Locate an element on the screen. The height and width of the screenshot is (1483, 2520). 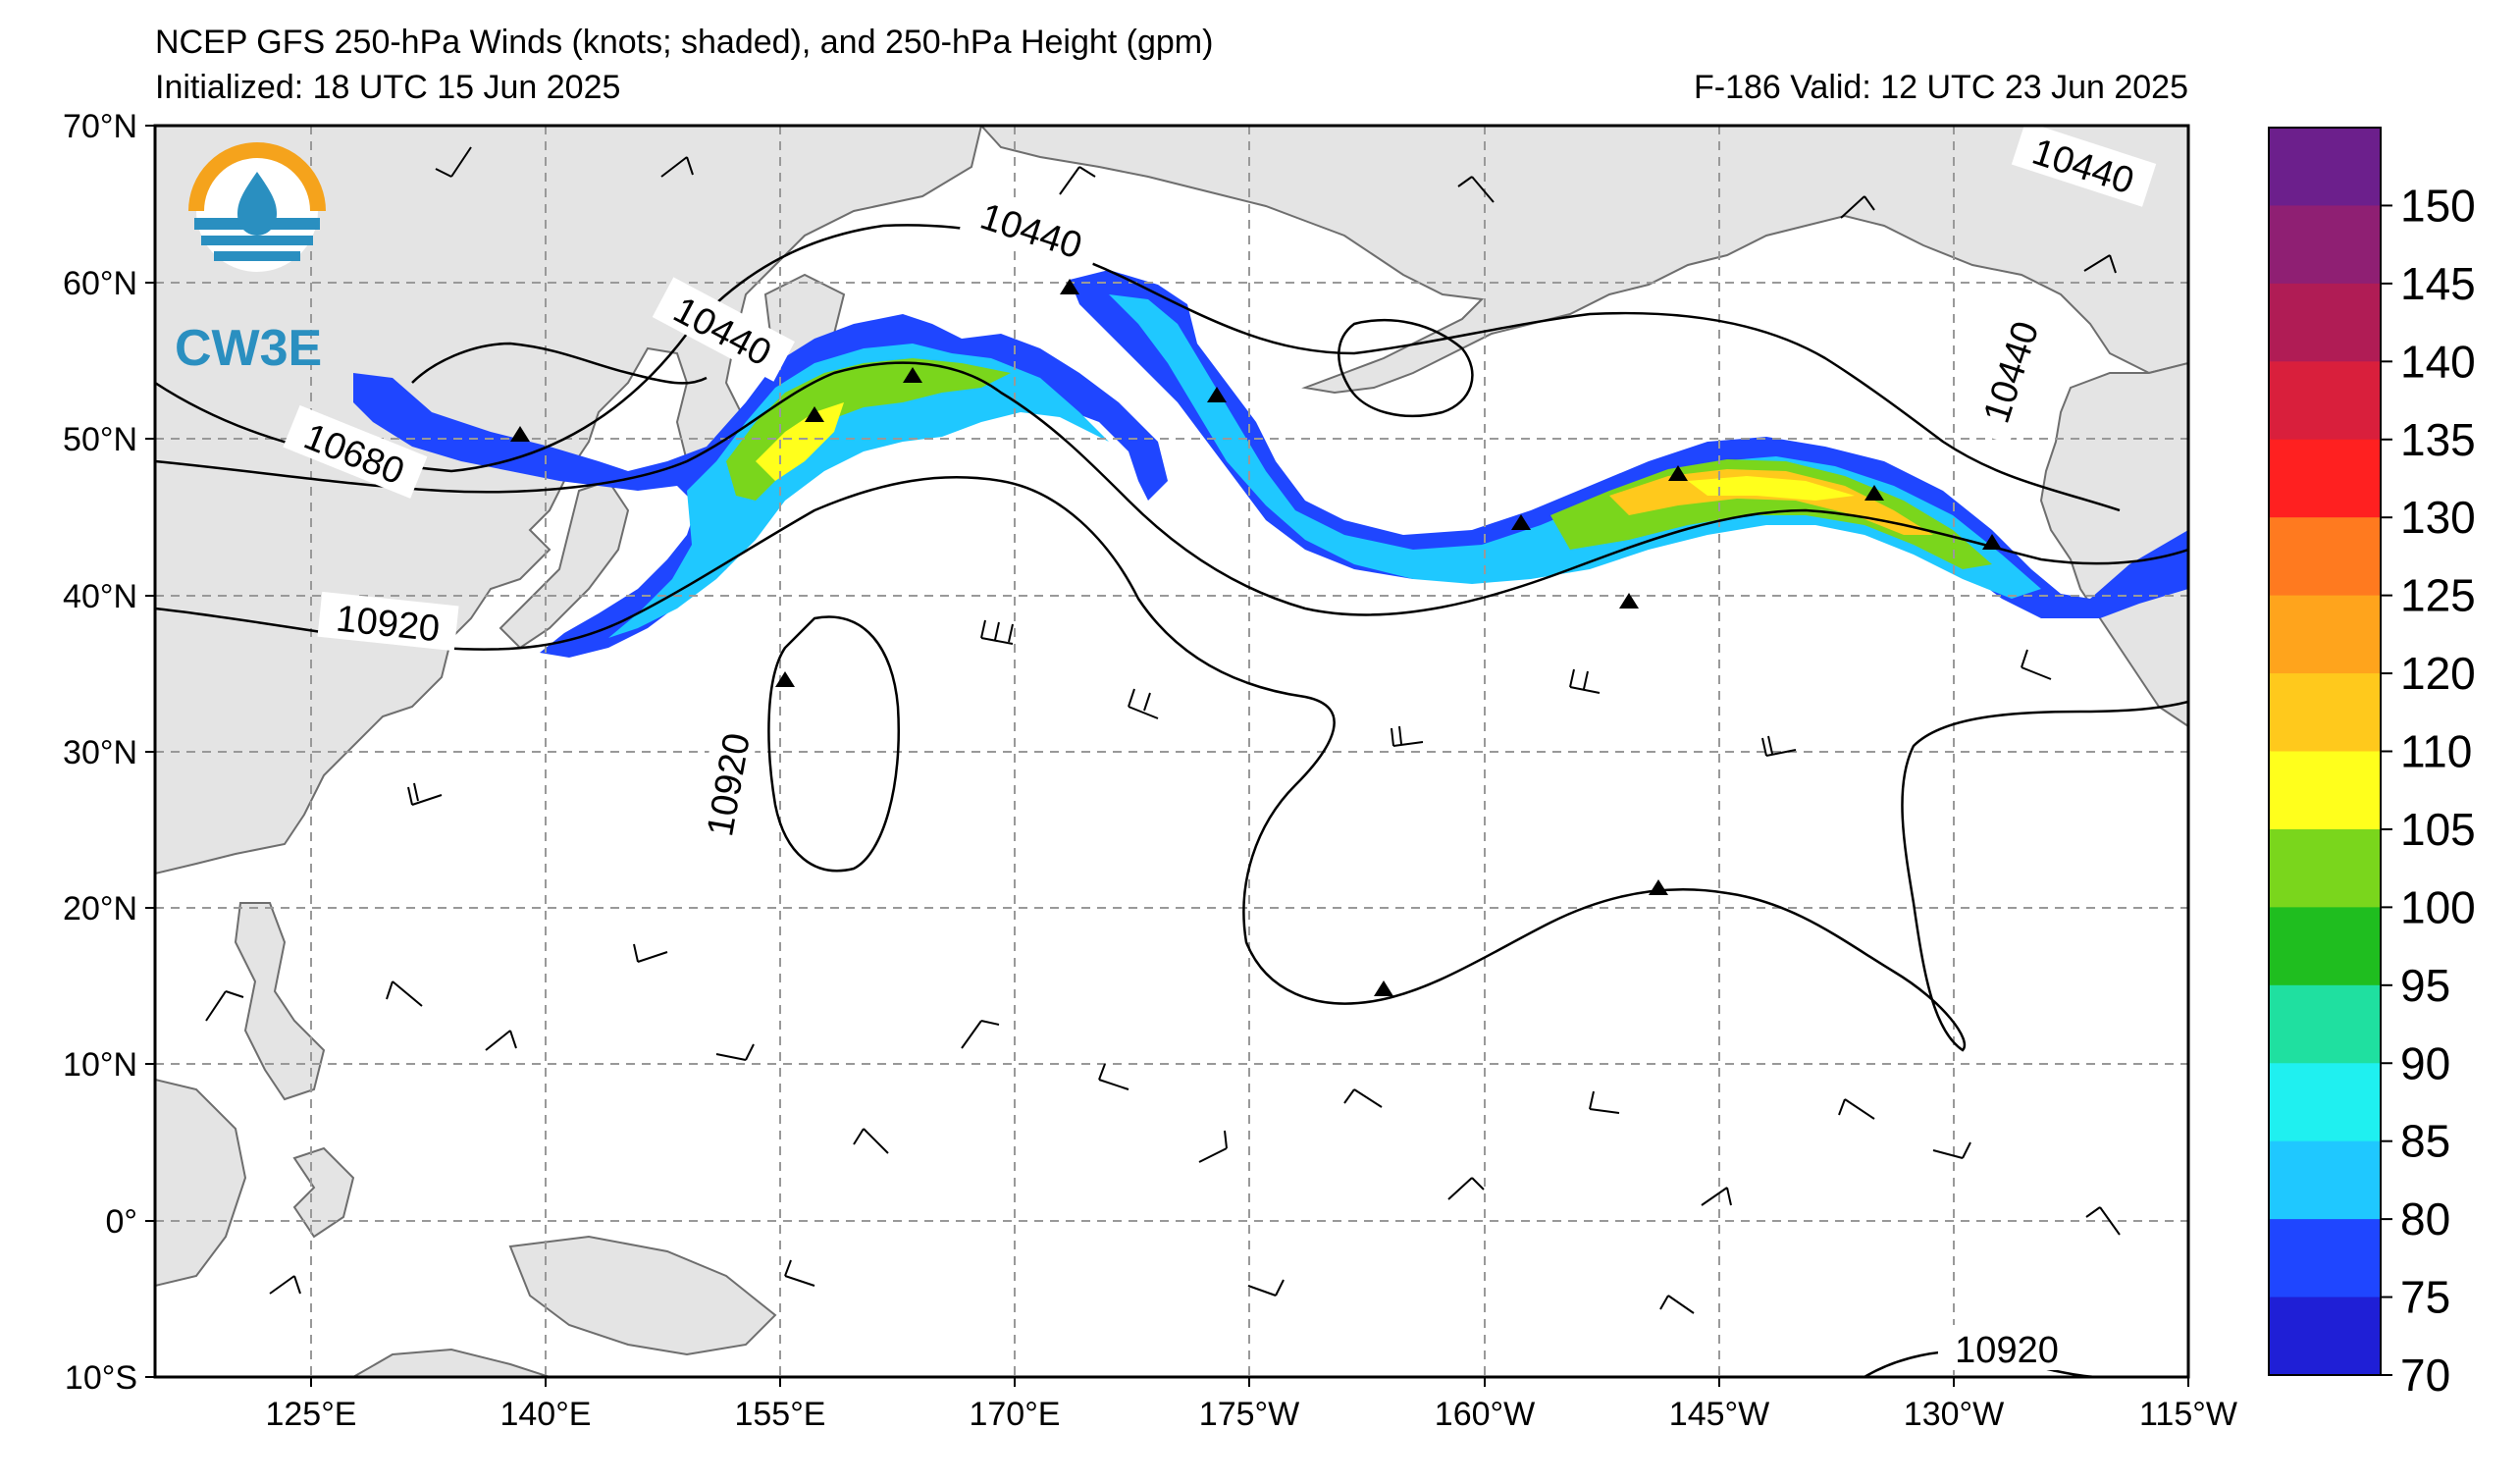
contour-label: 10920 is located at coordinates (2007, 1351).